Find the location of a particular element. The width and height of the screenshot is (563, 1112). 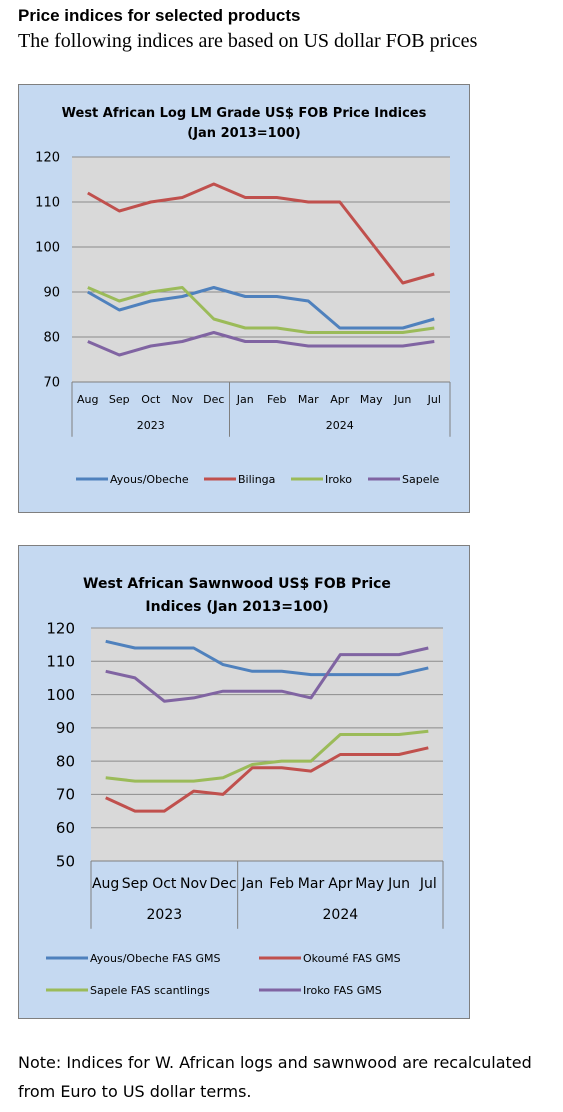

plot-area is located at coordinates (267, 744).